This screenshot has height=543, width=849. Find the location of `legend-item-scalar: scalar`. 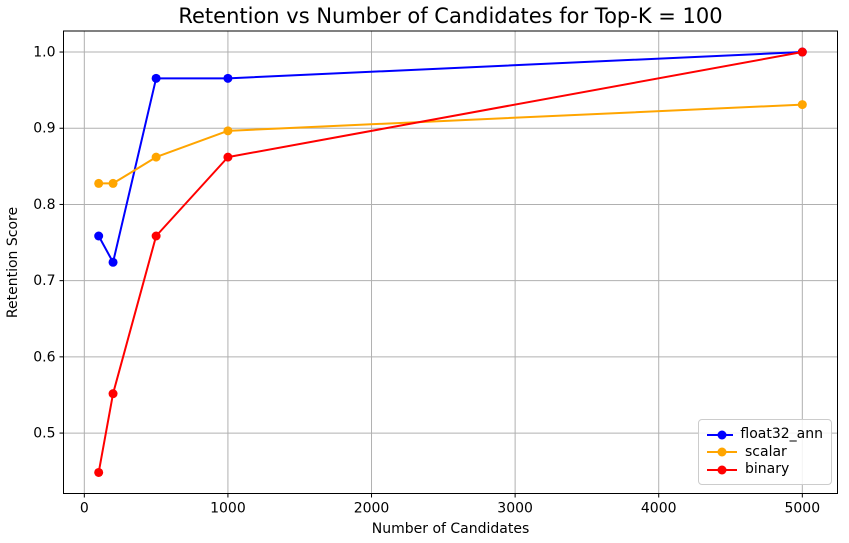

legend-item-scalar: scalar is located at coordinates (764, 452).